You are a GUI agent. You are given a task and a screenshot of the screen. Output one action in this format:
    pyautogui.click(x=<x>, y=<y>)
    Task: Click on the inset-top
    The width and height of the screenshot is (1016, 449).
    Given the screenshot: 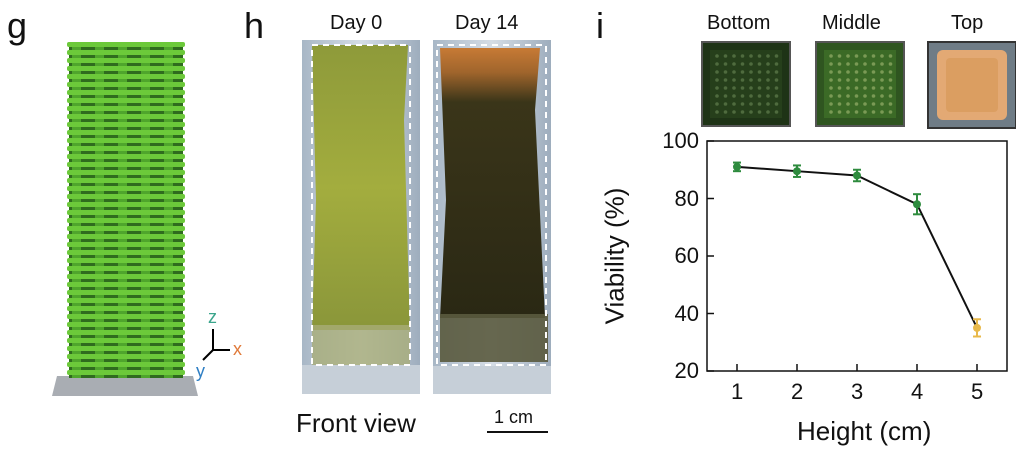 What is the action you would take?
    pyautogui.click(x=971, y=85)
    